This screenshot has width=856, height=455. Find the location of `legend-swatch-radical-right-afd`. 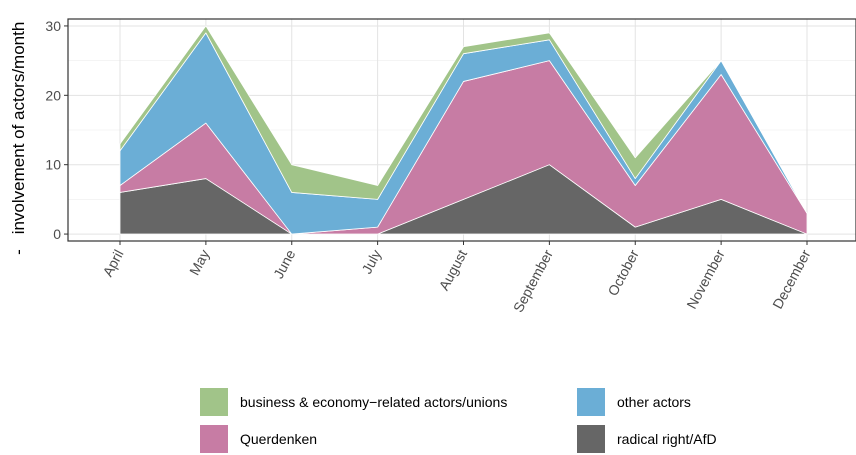

legend-swatch-radical-right-afd is located at coordinates (591, 439).